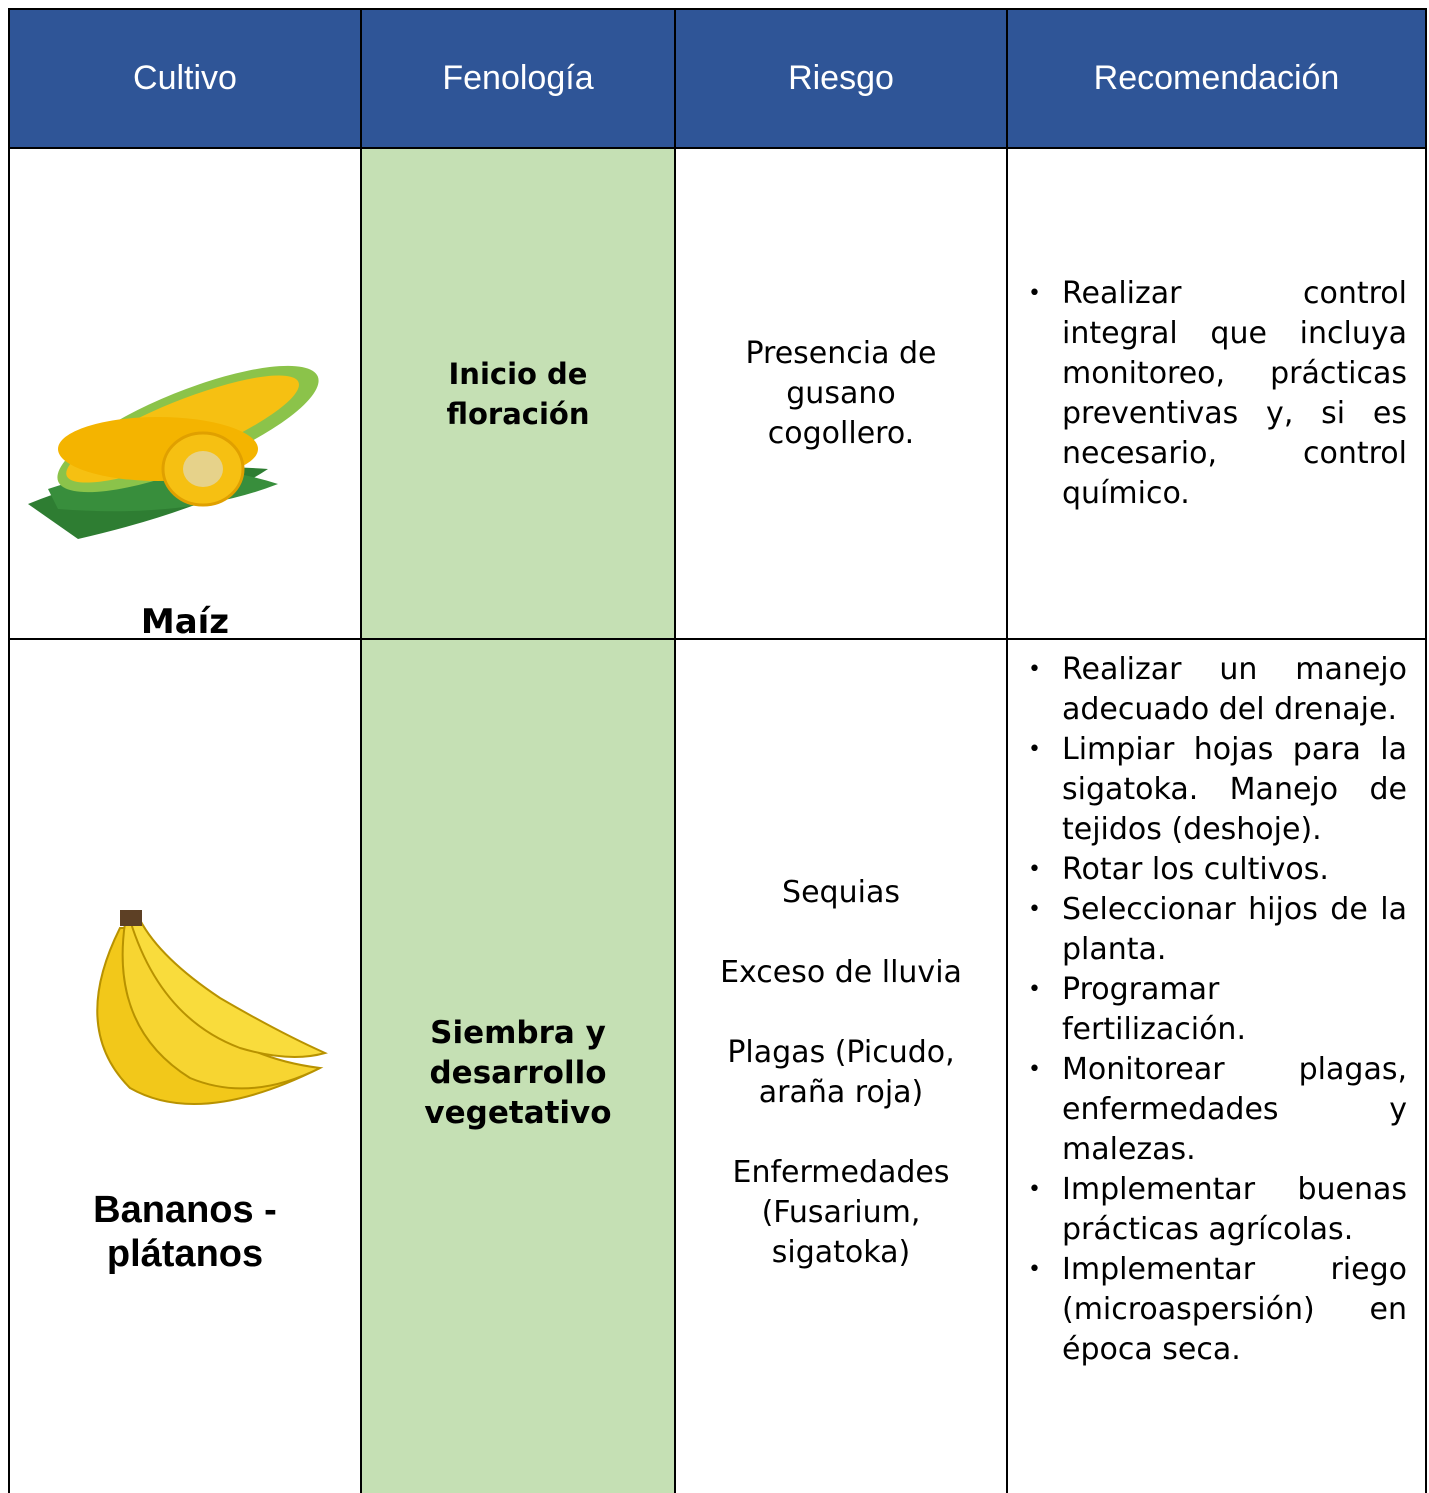 Image resolution: width=1429 pixels, height=1493 pixels. I want to click on header-cell: Recomendación, so click(1216, 78).